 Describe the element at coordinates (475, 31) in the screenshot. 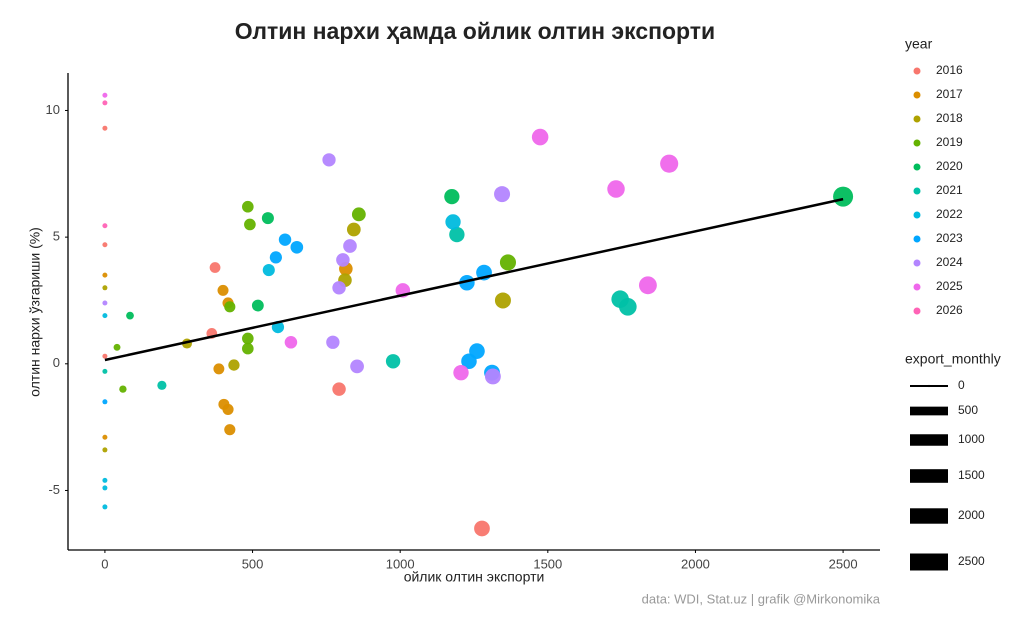

I see `chart-title: Олтин нархи ҳамда ойлик олтин экспорти` at that location.